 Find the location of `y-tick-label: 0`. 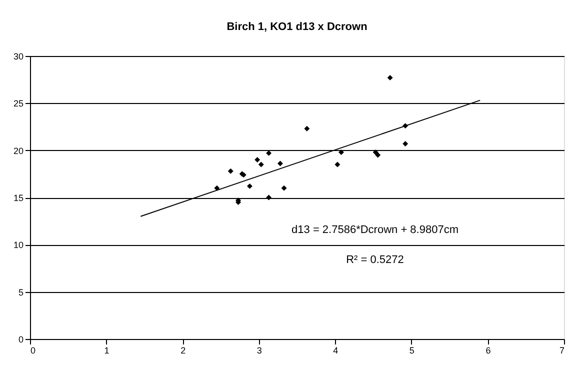

y-tick-label: 0 is located at coordinates (21, 339).